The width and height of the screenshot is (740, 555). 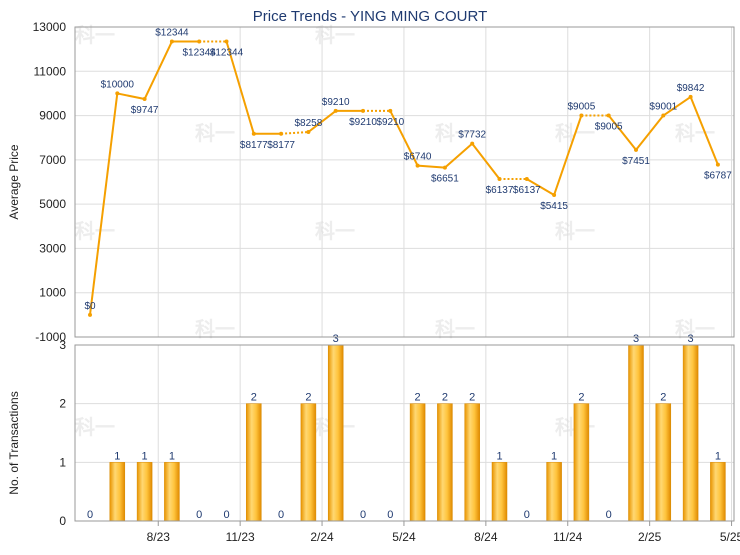 What do you see at coordinates (145, 110) in the screenshot?
I see `price-point-label: $9747` at bounding box center [145, 110].